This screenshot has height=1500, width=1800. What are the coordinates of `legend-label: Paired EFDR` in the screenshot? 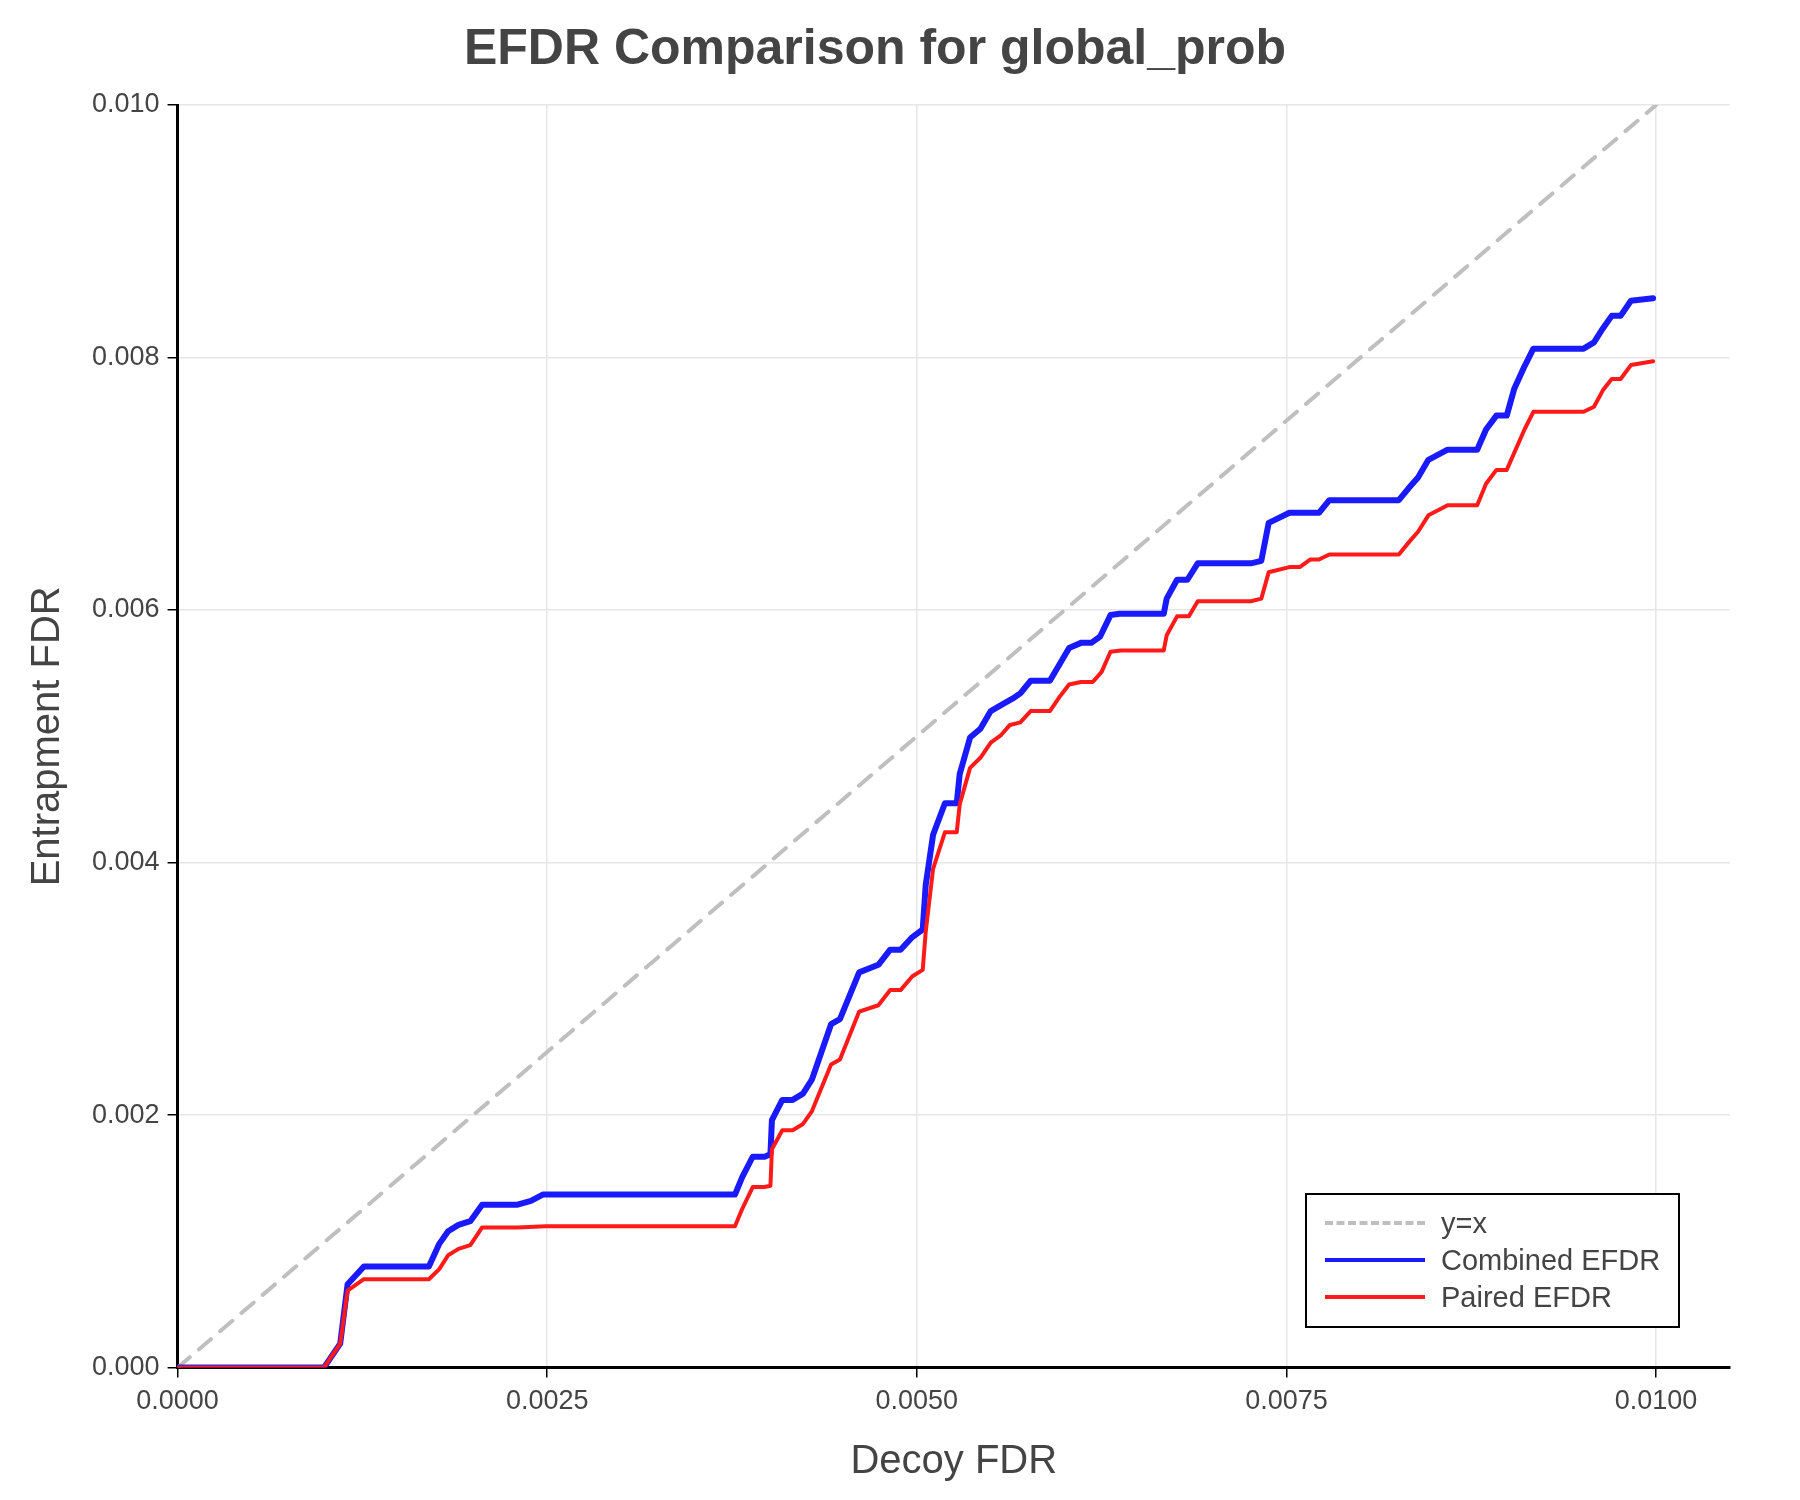 It's located at (1526, 1297).